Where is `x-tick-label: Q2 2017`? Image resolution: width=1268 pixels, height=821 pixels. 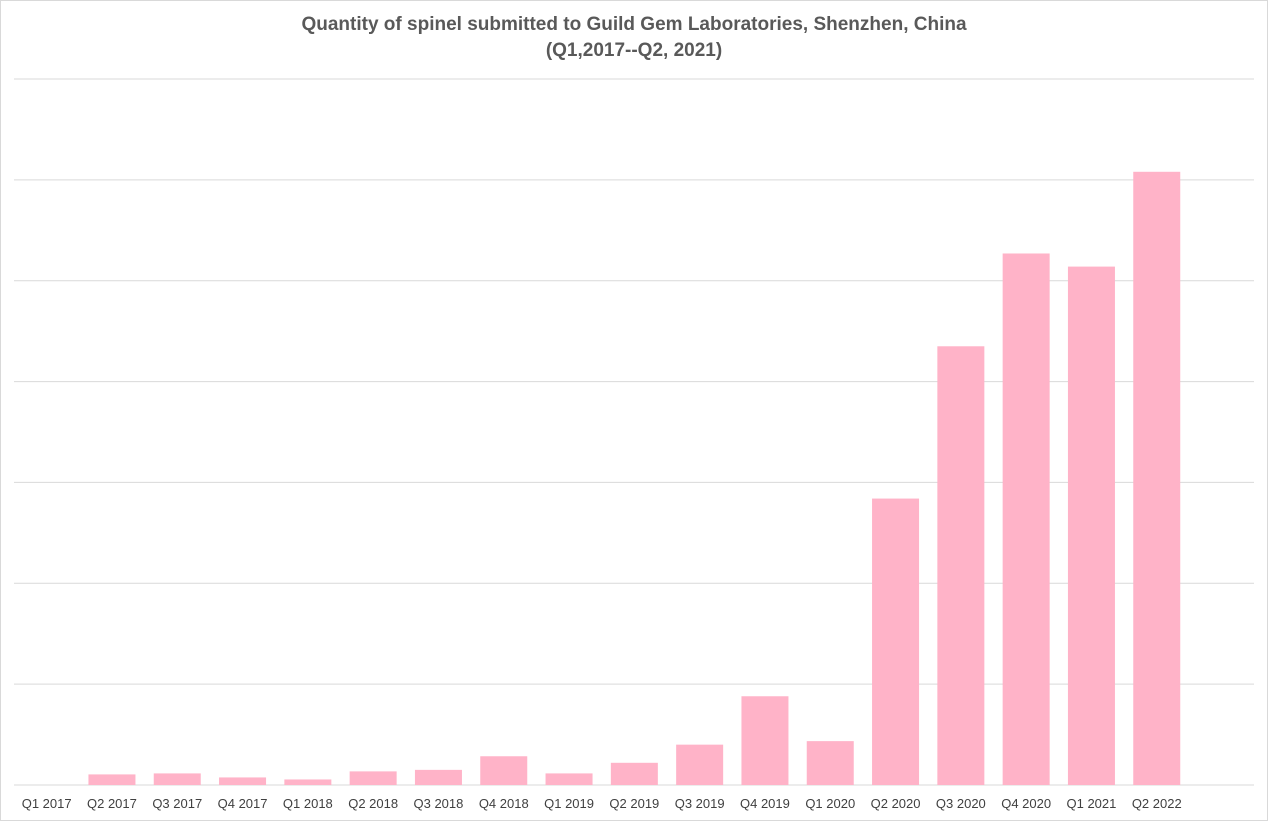
x-tick-label: Q2 2017 is located at coordinates (112, 803).